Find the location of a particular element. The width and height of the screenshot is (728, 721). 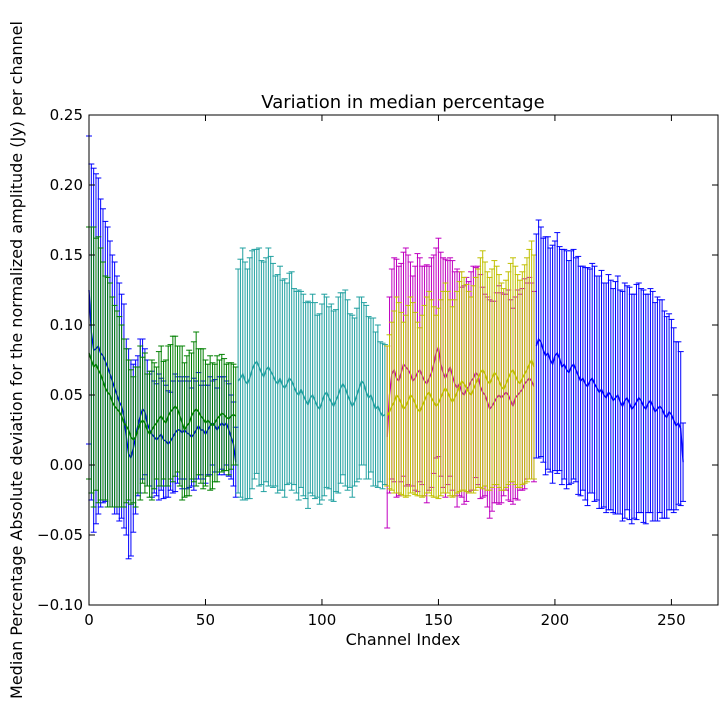

x-tick-label: 250 is located at coordinates (671, 620).